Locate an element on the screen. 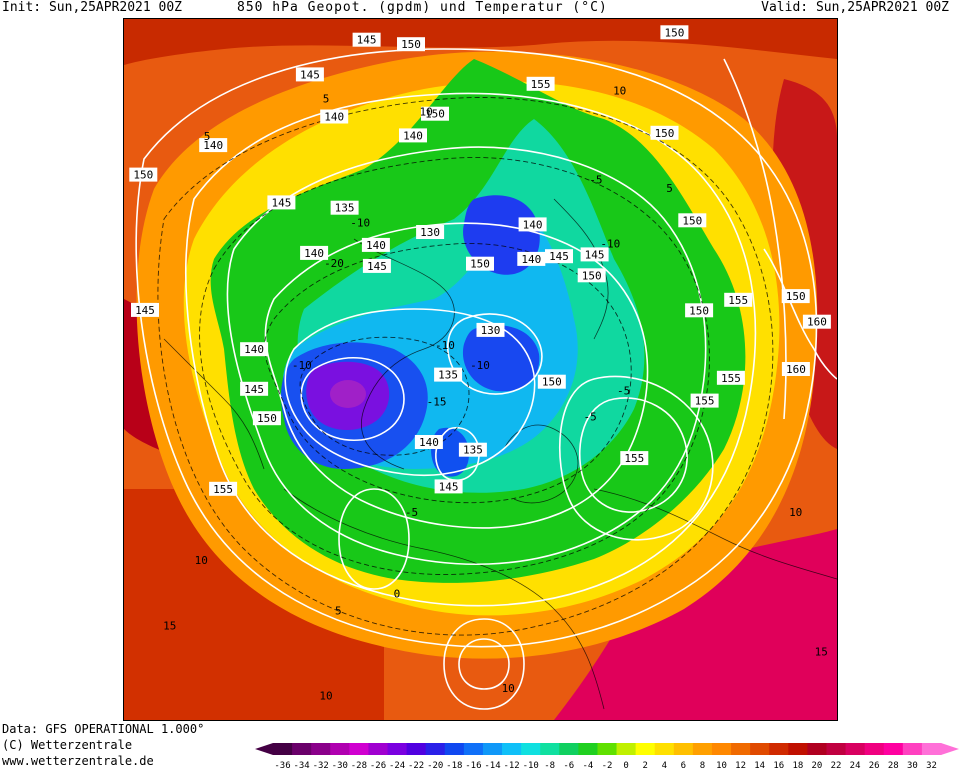 The height and width of the screenshot is (770, 959). colorbar-tick-label: -26 is located at coordinates (378, 765).